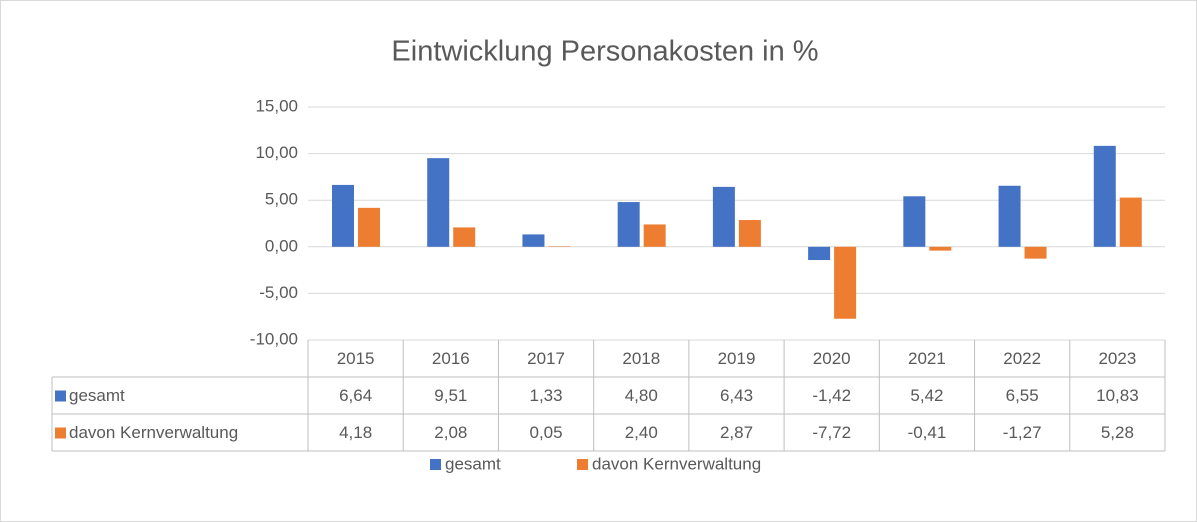  What do you see at coordinates (546, 432) in the screenshot?
I see `data-label: 0,05` at bounding box center [546, 432].